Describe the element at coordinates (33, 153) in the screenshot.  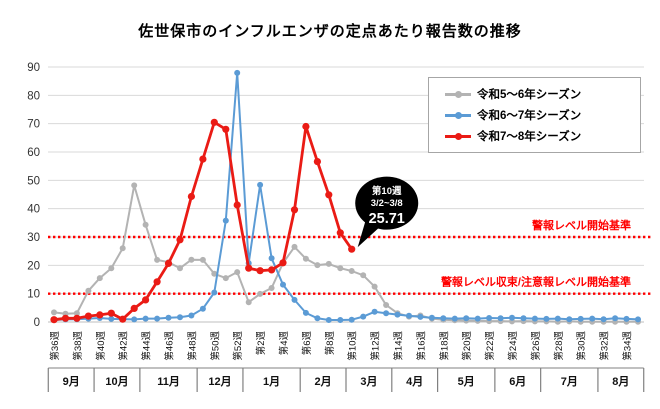
I see `y-tick-label: 60` at that location.